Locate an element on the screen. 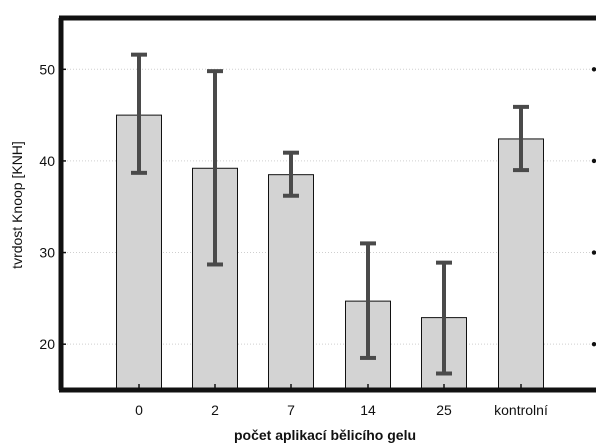 The image size is (596, 444). x-tick-label: 0 is located at coordinates (139, 410).